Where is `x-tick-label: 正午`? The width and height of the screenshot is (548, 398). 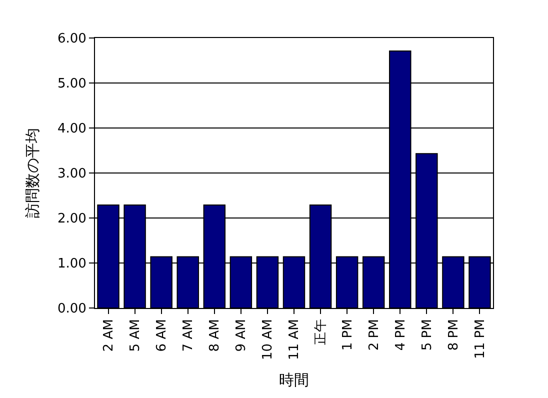 x-tick-label: 正午 is located at coordinates (321, 332).